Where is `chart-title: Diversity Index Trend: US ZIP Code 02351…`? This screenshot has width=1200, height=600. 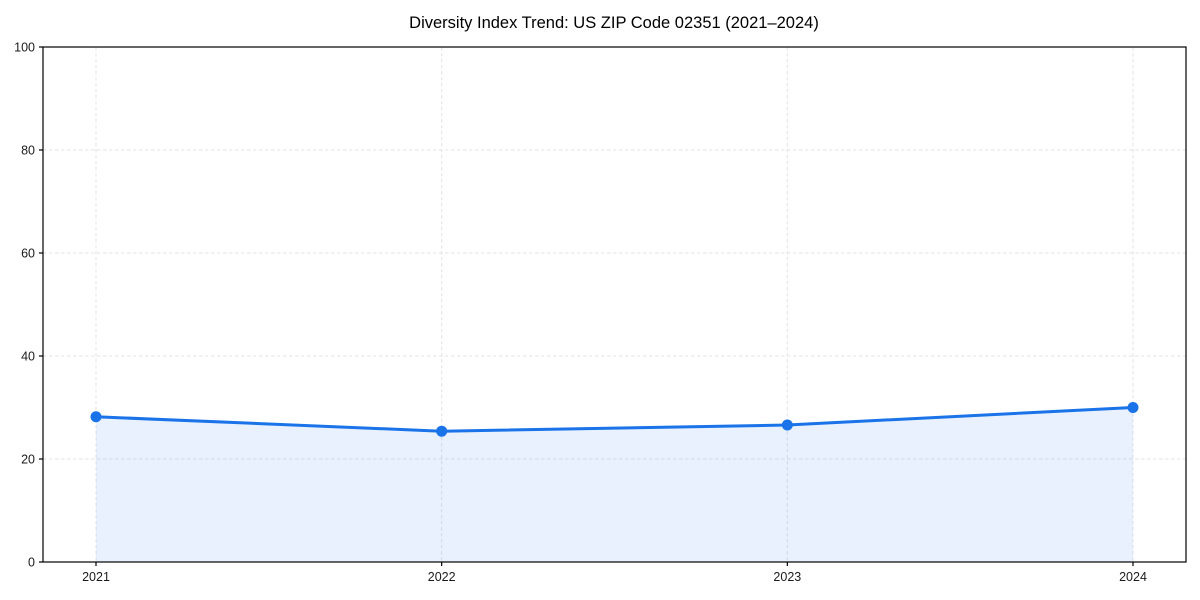 chart-title: Diversity Index Trend: US ZIP Code 02351… is located at coordinates (614, 23).